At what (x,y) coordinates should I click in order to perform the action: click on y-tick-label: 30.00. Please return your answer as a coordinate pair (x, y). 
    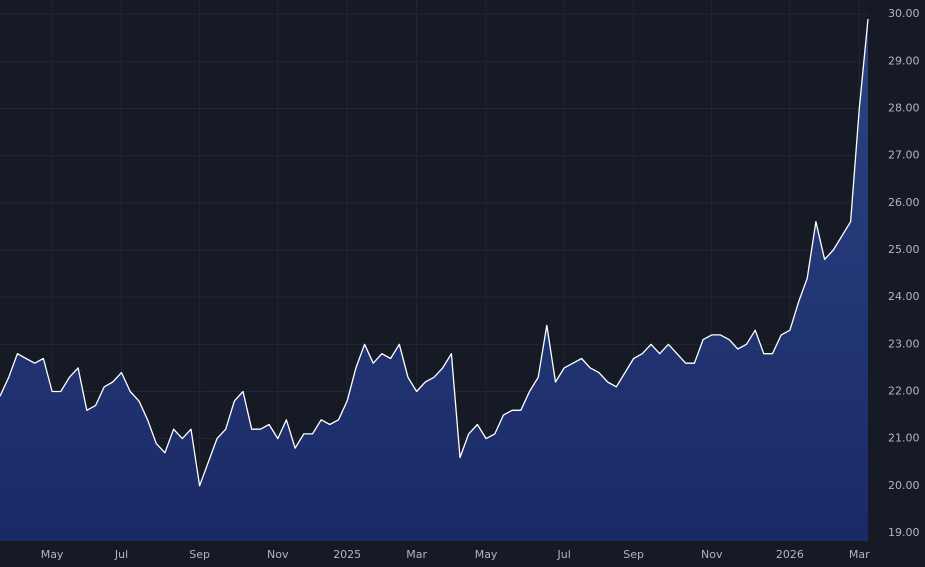
    Looking at the image, I should click on (904, 13).